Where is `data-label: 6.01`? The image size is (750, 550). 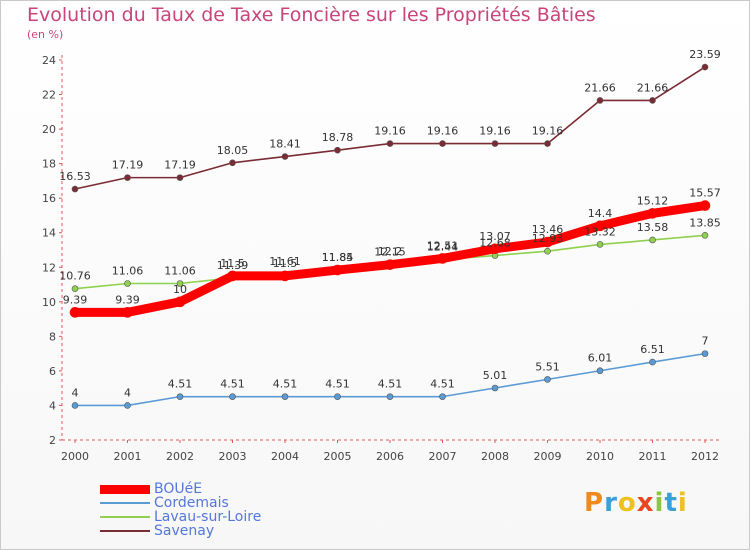
data-label: 6.01 is located at coordinates (600, 358).